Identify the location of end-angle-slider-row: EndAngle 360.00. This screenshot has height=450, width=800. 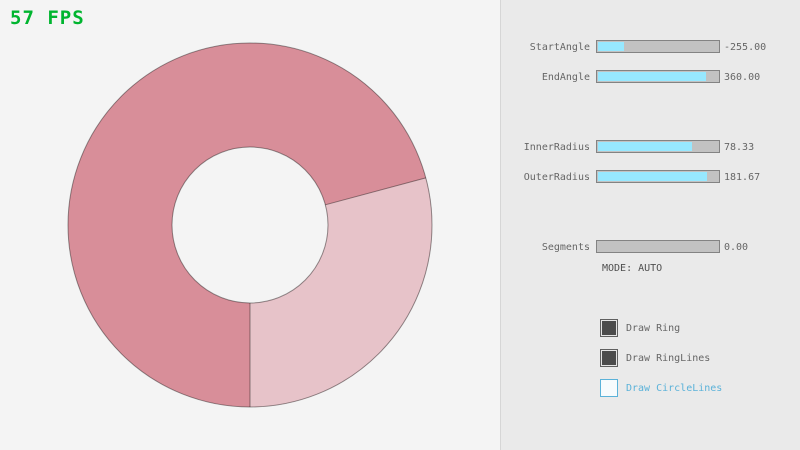
(400, 76).